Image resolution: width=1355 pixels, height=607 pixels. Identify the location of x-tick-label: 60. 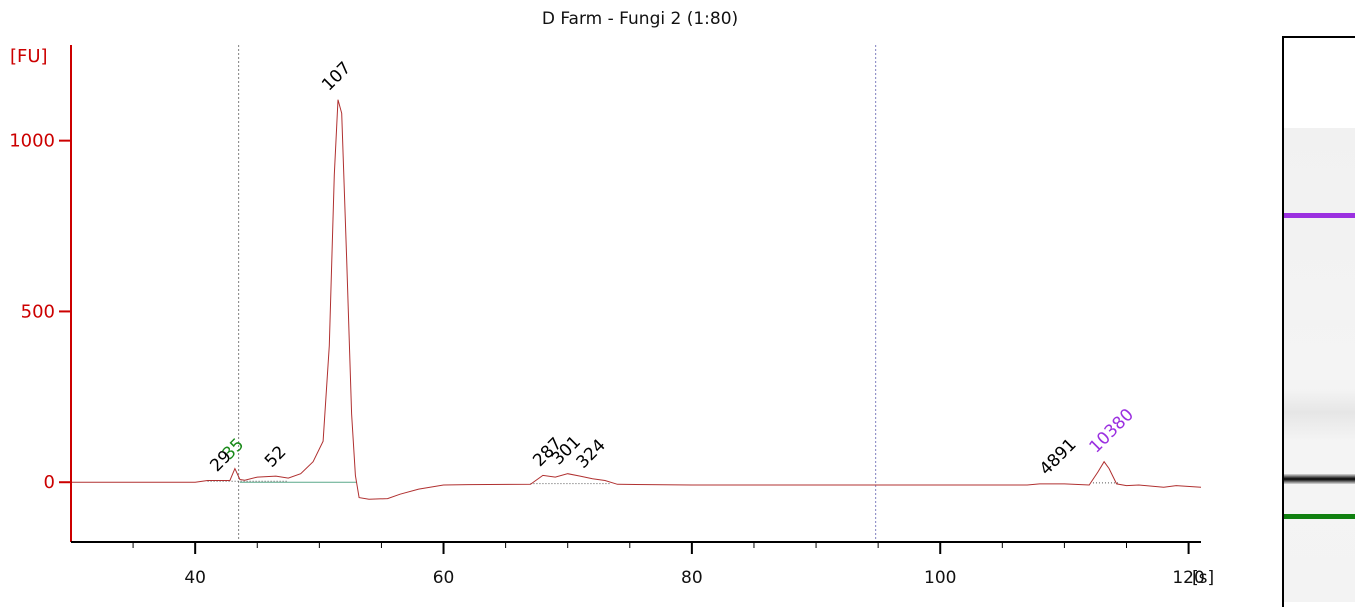
(444, 578).